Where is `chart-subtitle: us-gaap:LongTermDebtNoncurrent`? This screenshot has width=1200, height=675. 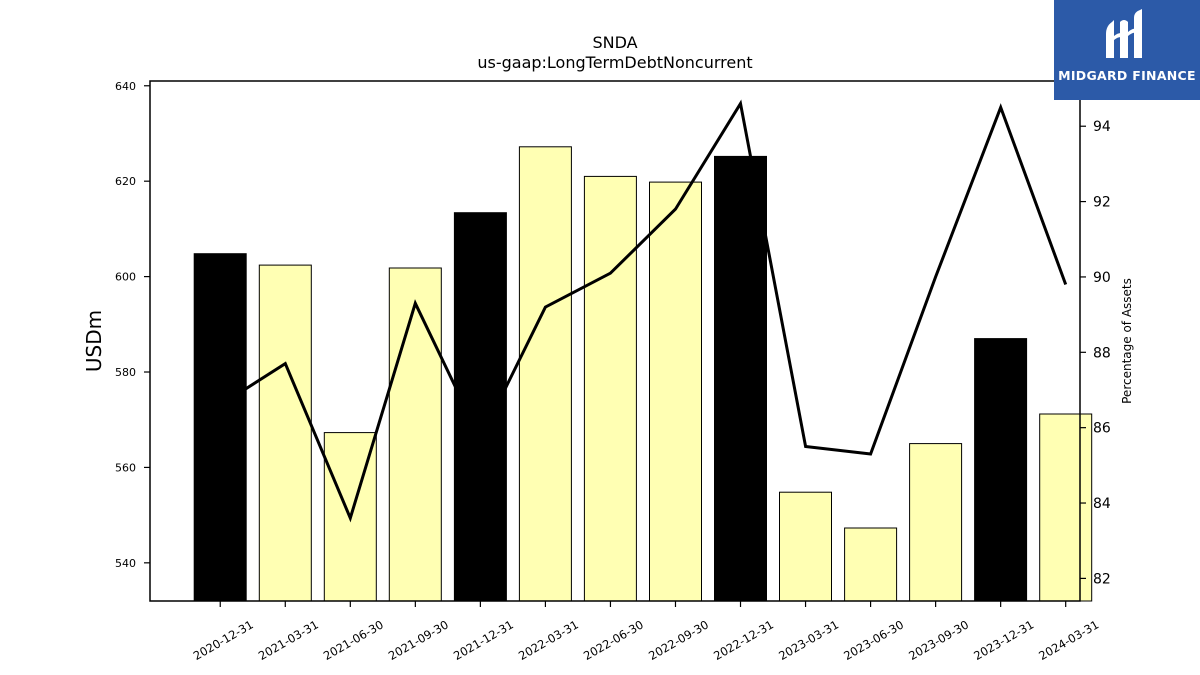 chart-subtitle: us-gaap:LongTermDebtNoncurrent is located at coordinates (614, 62).